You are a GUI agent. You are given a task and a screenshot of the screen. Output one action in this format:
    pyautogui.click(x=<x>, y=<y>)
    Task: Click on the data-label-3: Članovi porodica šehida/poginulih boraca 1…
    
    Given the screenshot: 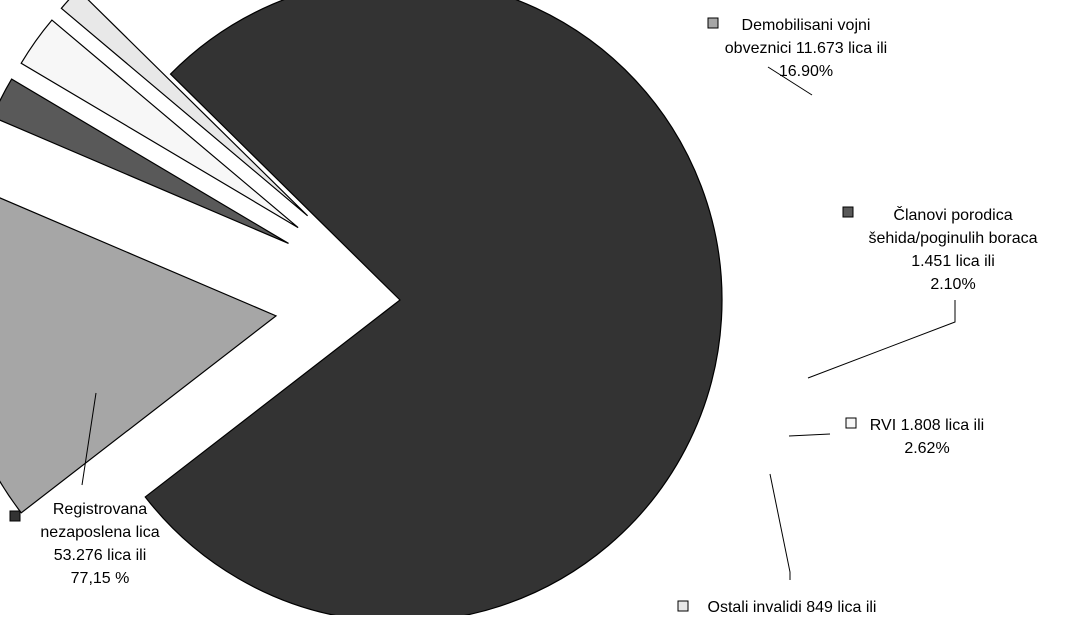 What is the action you would take?
    pyautogui.click(x=952, y=249)
    